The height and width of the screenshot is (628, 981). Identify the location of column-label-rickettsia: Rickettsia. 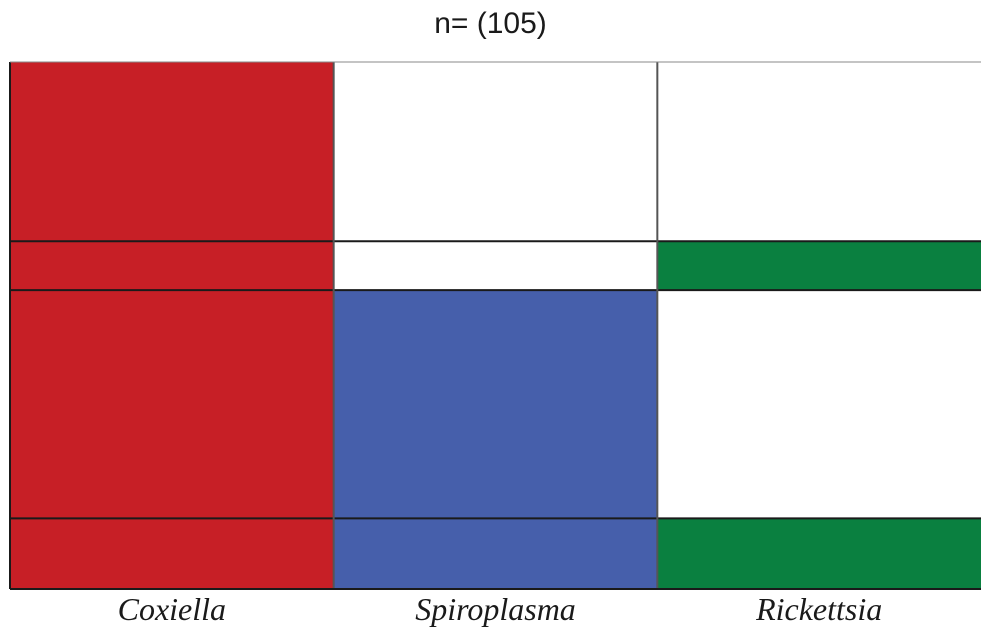
(818, 609).